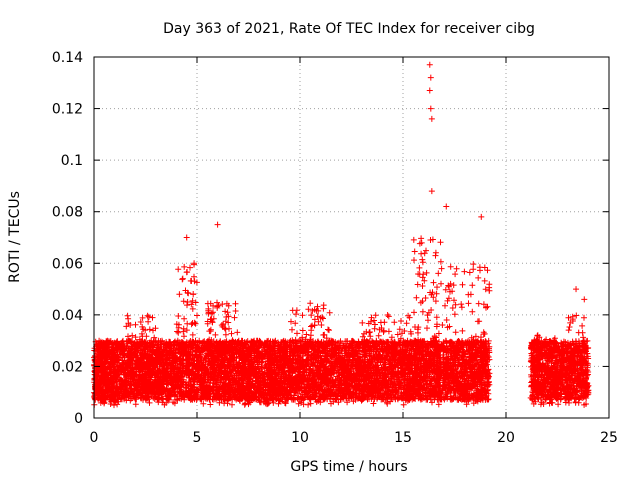  Describe the element at coordinates (348, 467) in the screenshot. I see `x-axis-label: GPS time / hours` at that location.